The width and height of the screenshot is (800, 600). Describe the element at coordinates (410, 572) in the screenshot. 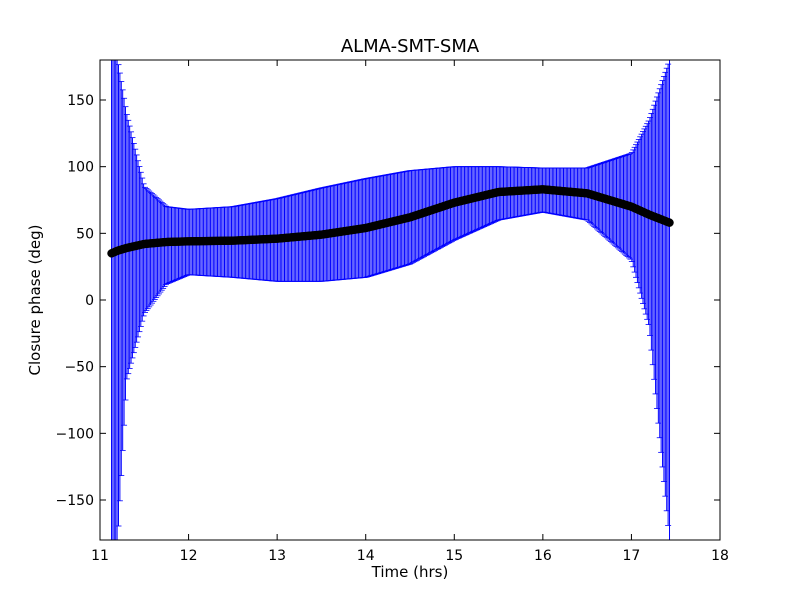

I see `x-axis-label: Time (hrs)` at that location.